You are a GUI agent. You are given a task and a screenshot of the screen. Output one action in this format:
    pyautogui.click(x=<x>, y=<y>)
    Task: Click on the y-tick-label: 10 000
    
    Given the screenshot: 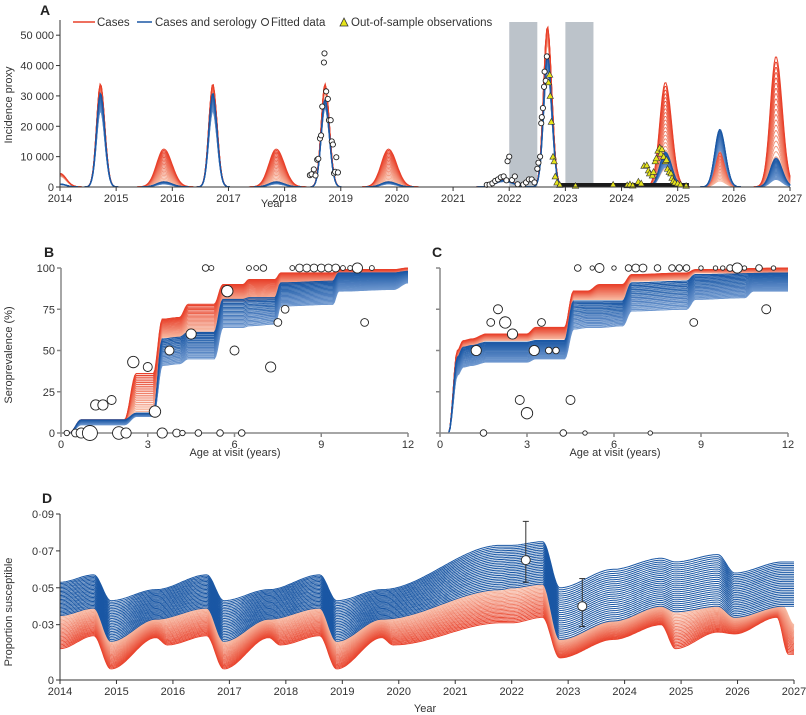 What is the action you would take?
    pyautogui.click(x=37, y=158)
    